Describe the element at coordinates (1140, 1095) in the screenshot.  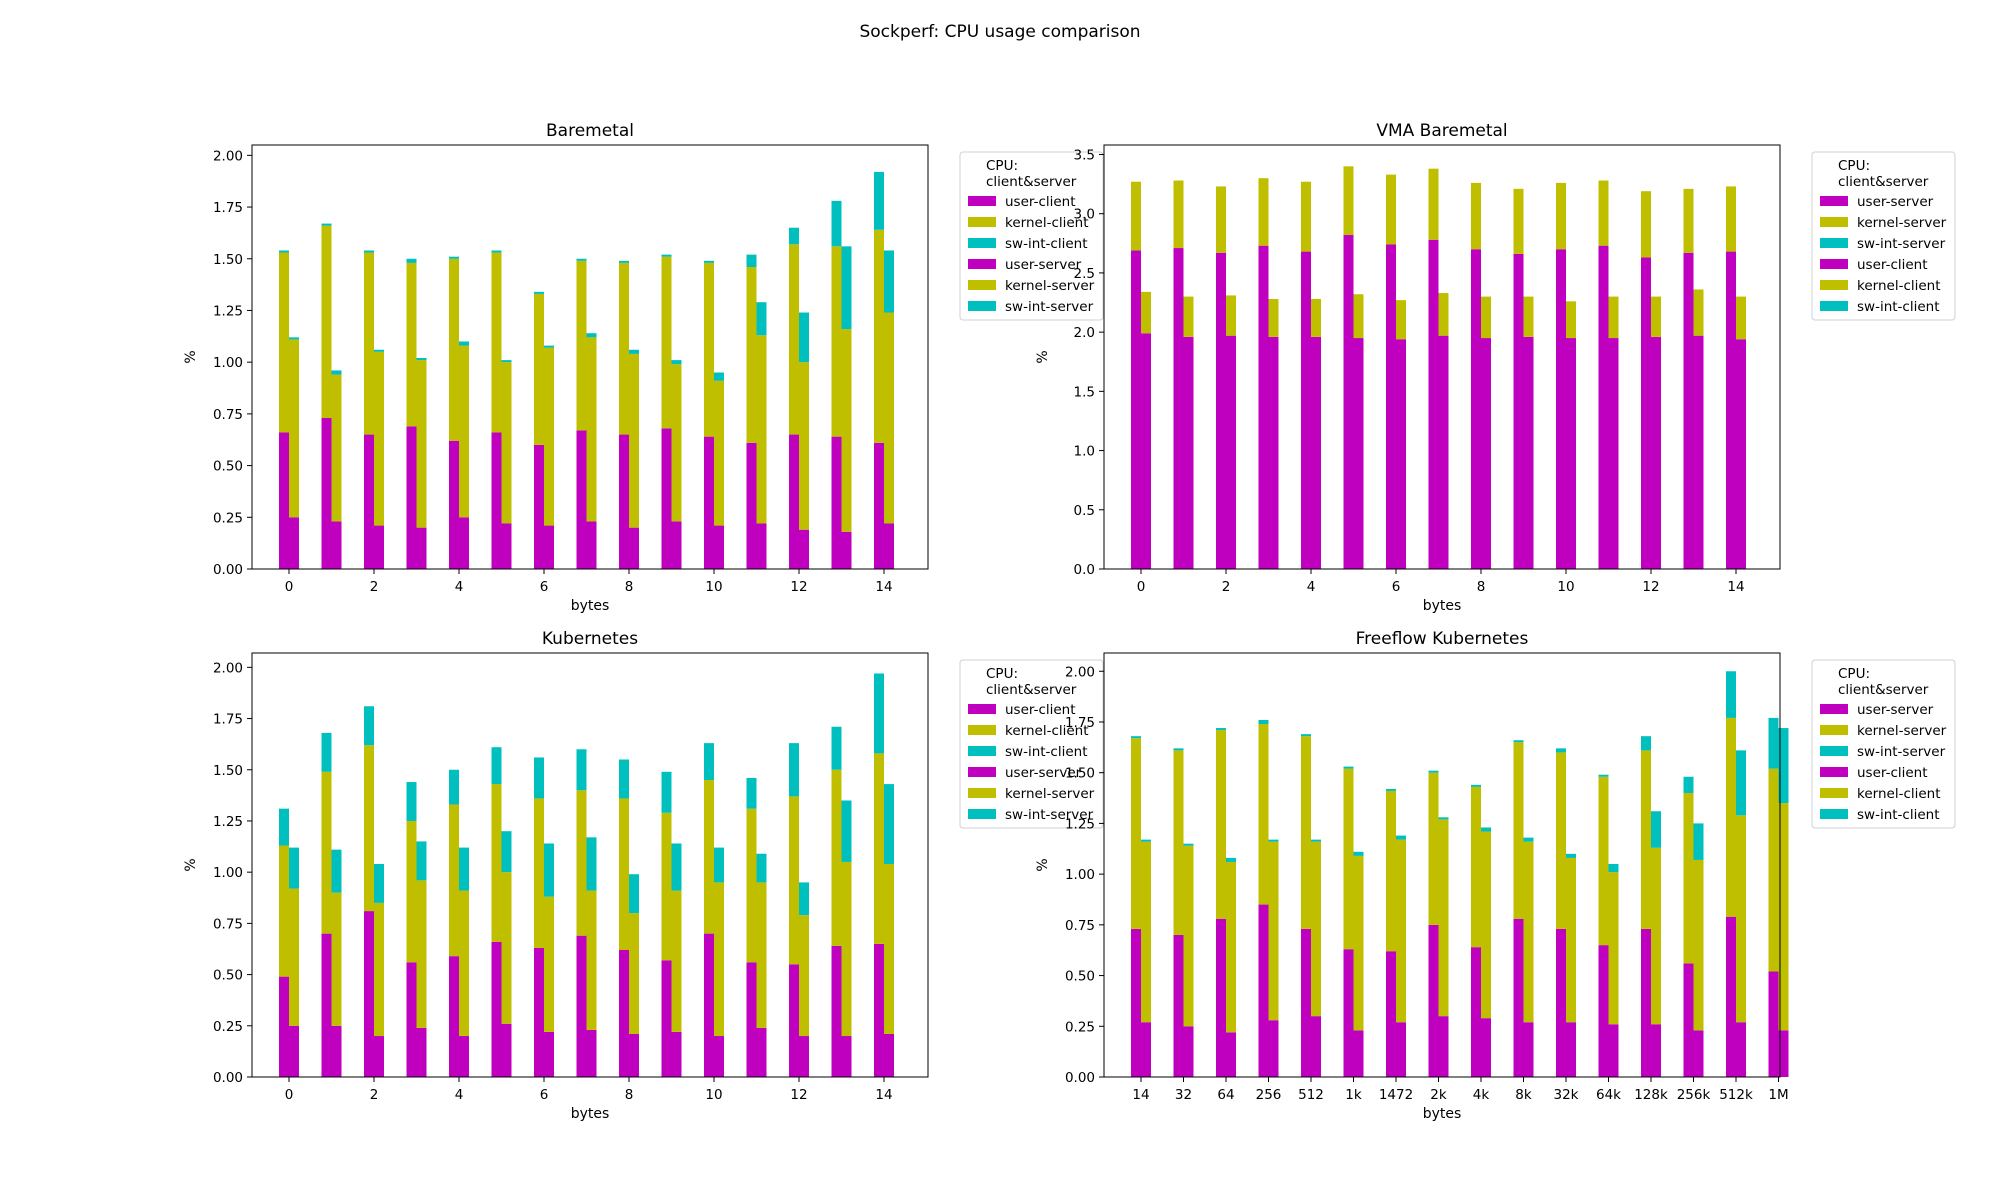
I see `freeflow-kubernetes-xtick-label: 14` at that location.